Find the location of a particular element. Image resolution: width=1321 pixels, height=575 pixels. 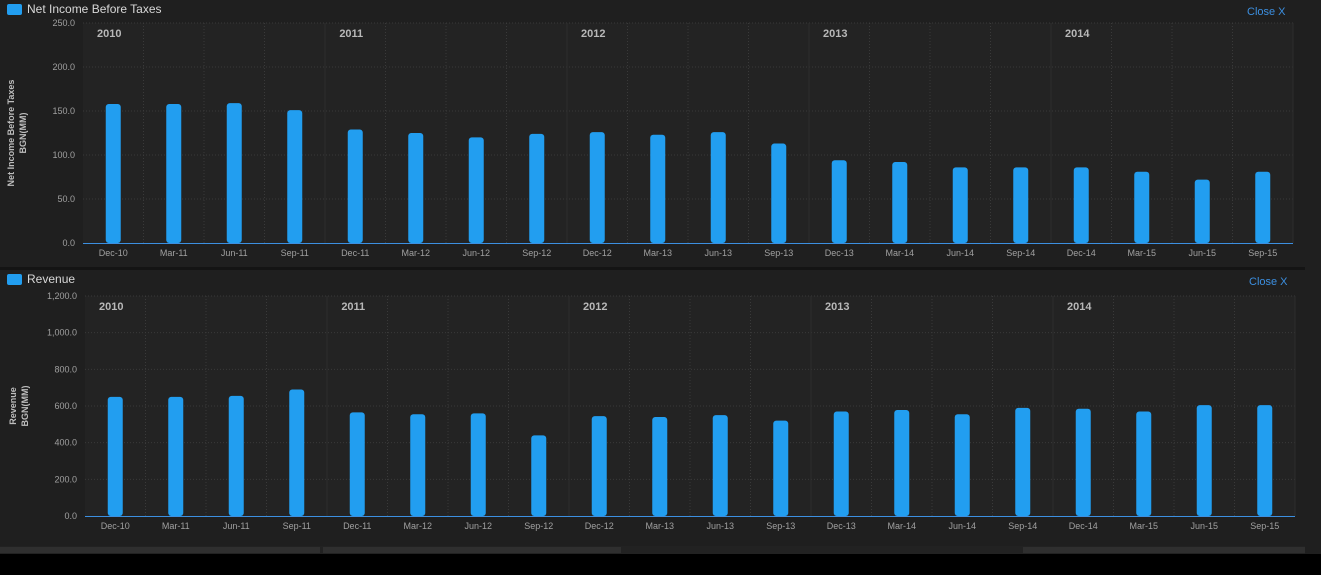

legend: Net Income Before Taxes is located at coordinates (84, 9).